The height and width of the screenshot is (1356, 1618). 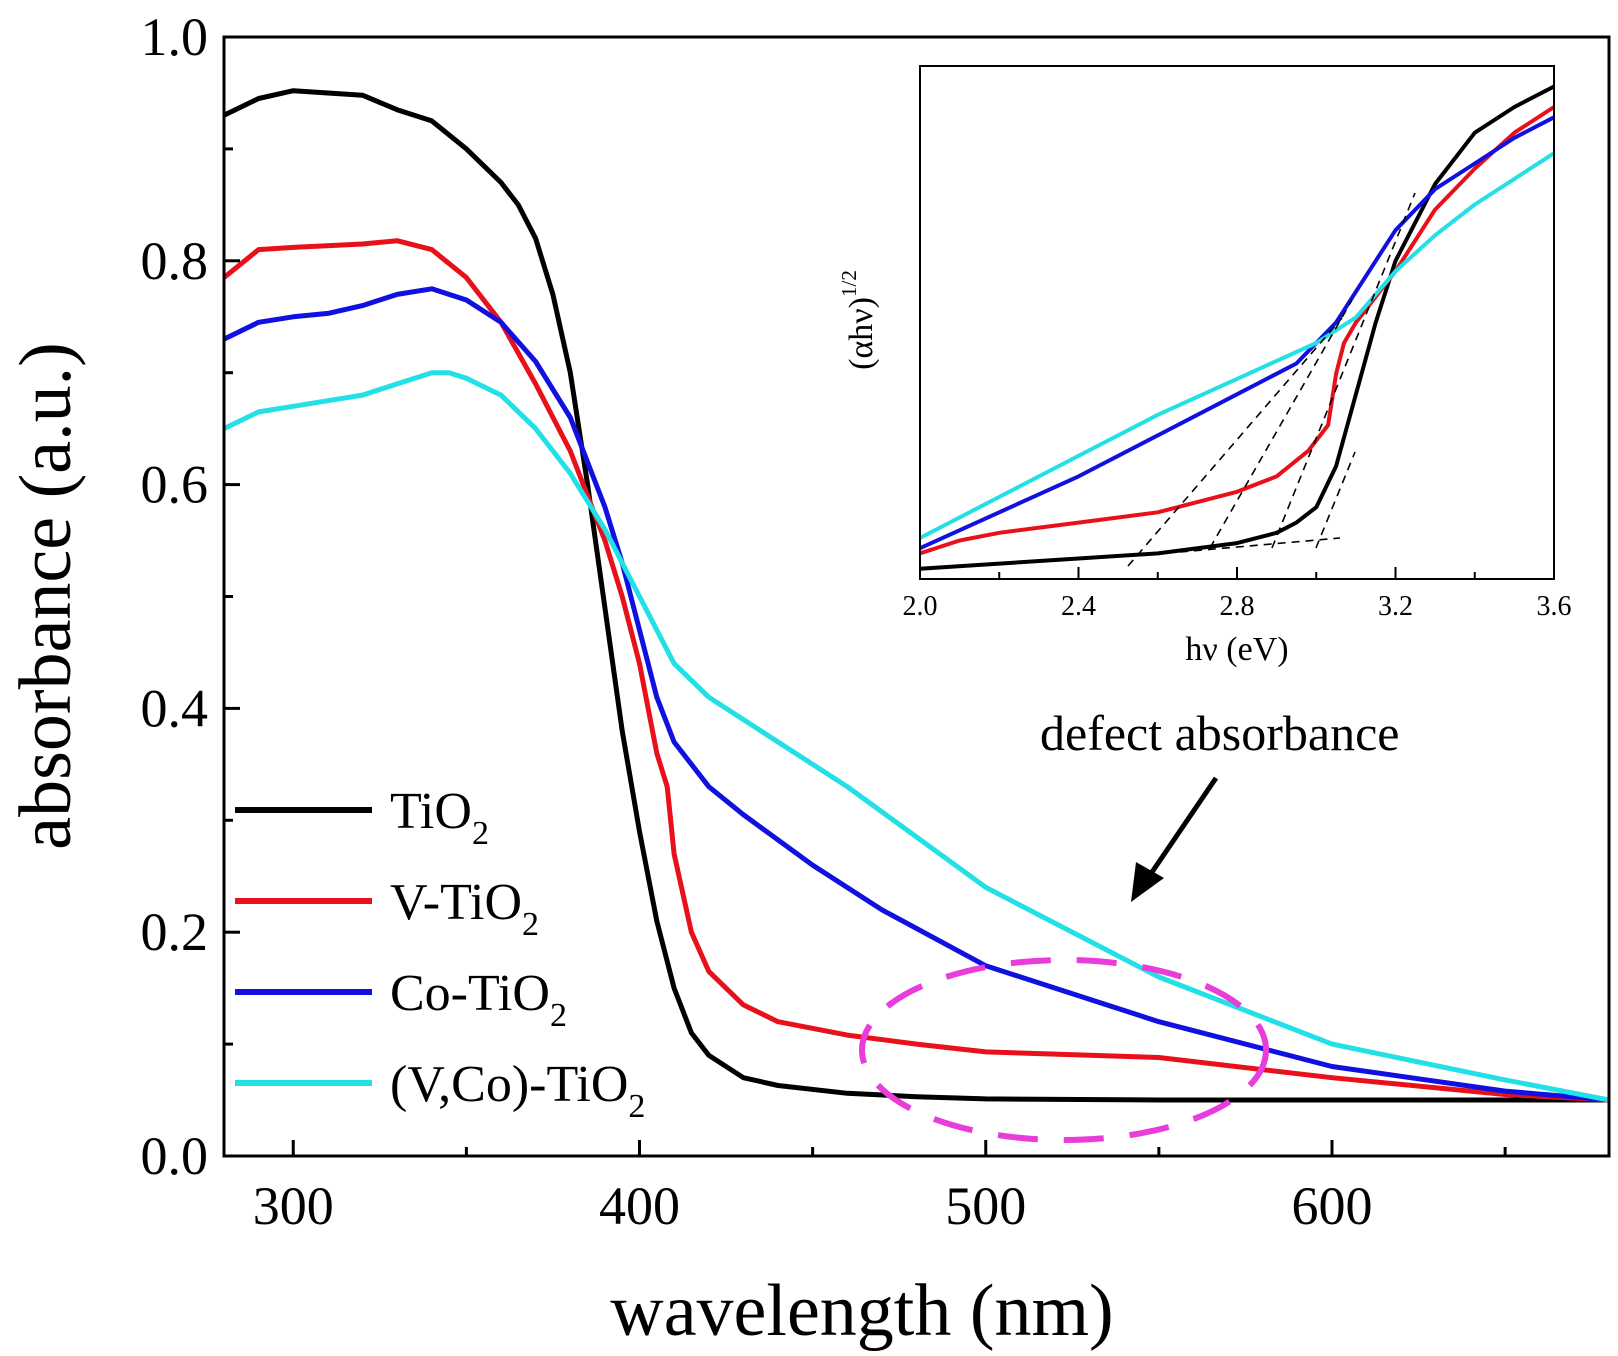 I want to click on main-x-tick-label: 600, so click(x=1332, y=1206).